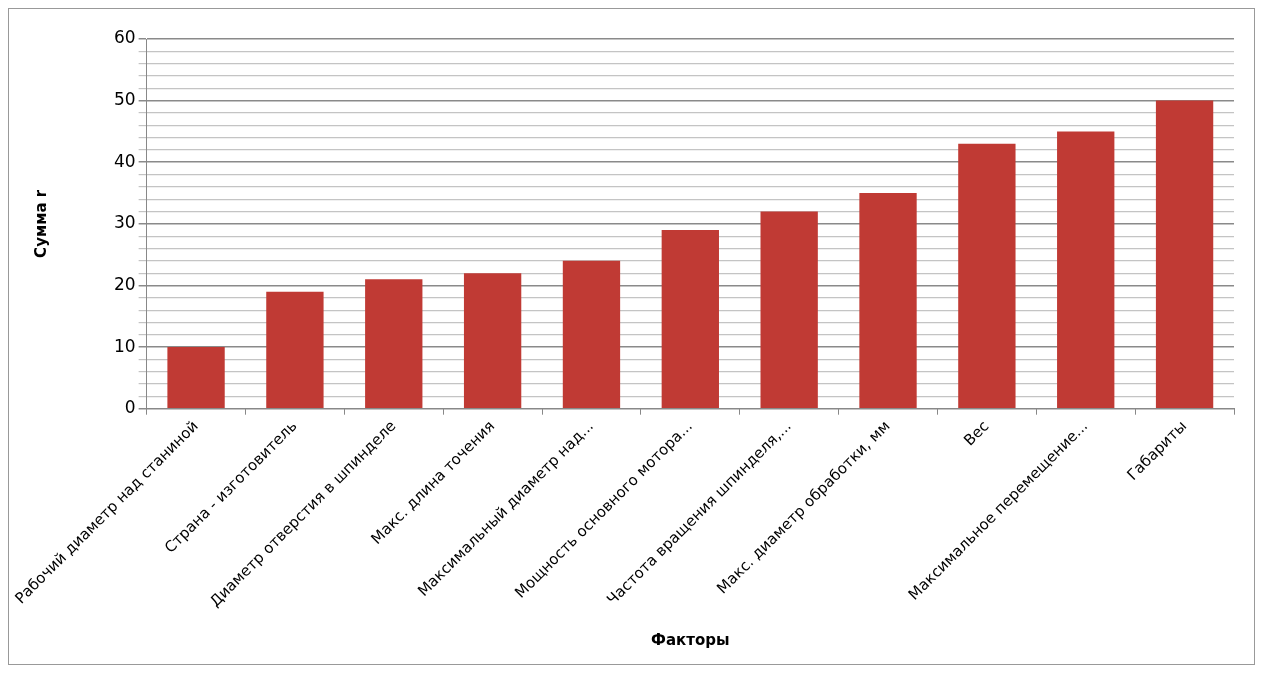 Image resolution: width=1265 pixels, height=675 pixels. Describe the element at coordinates (124, 37) in the screenshot. I see `y-tick-label: 60` at that location.